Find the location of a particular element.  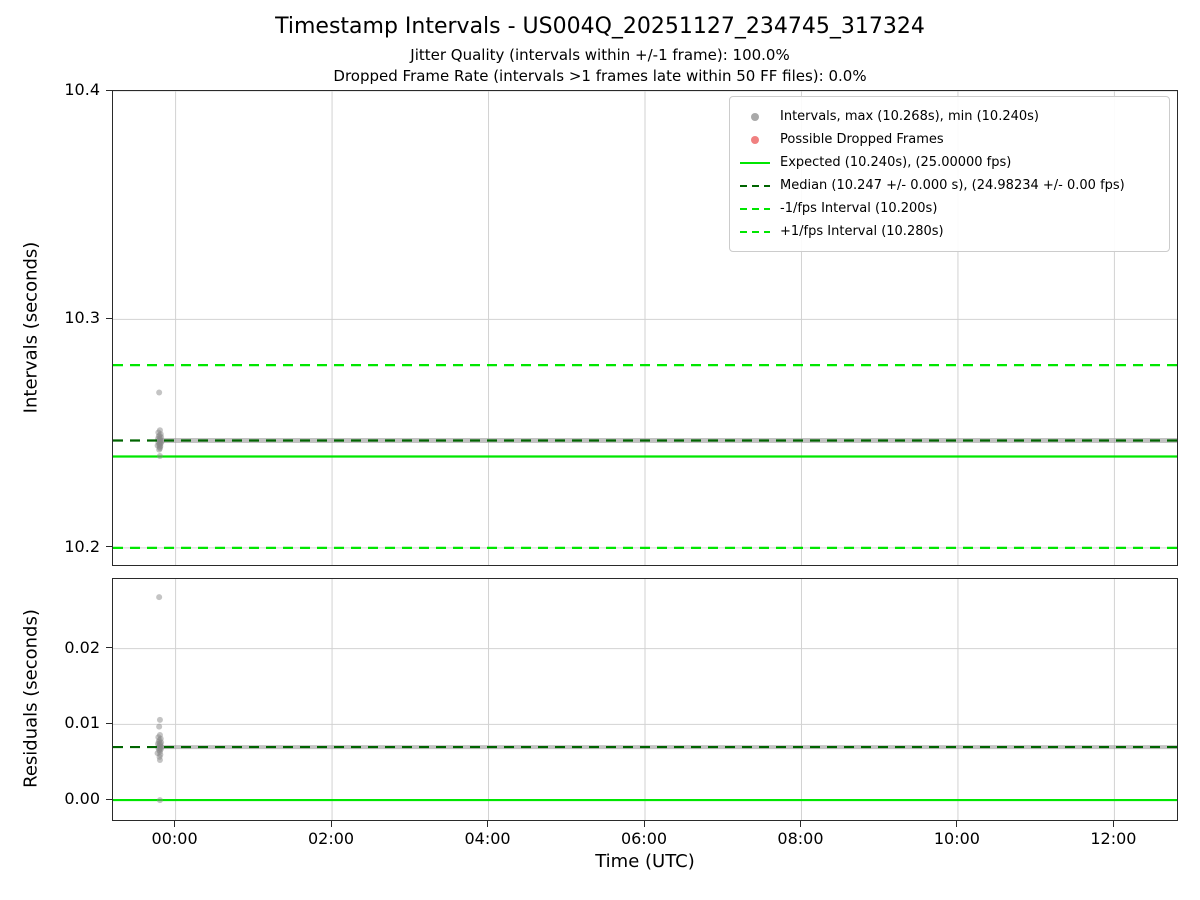

intervals-marker-shape is located at coordinates (755, 116).